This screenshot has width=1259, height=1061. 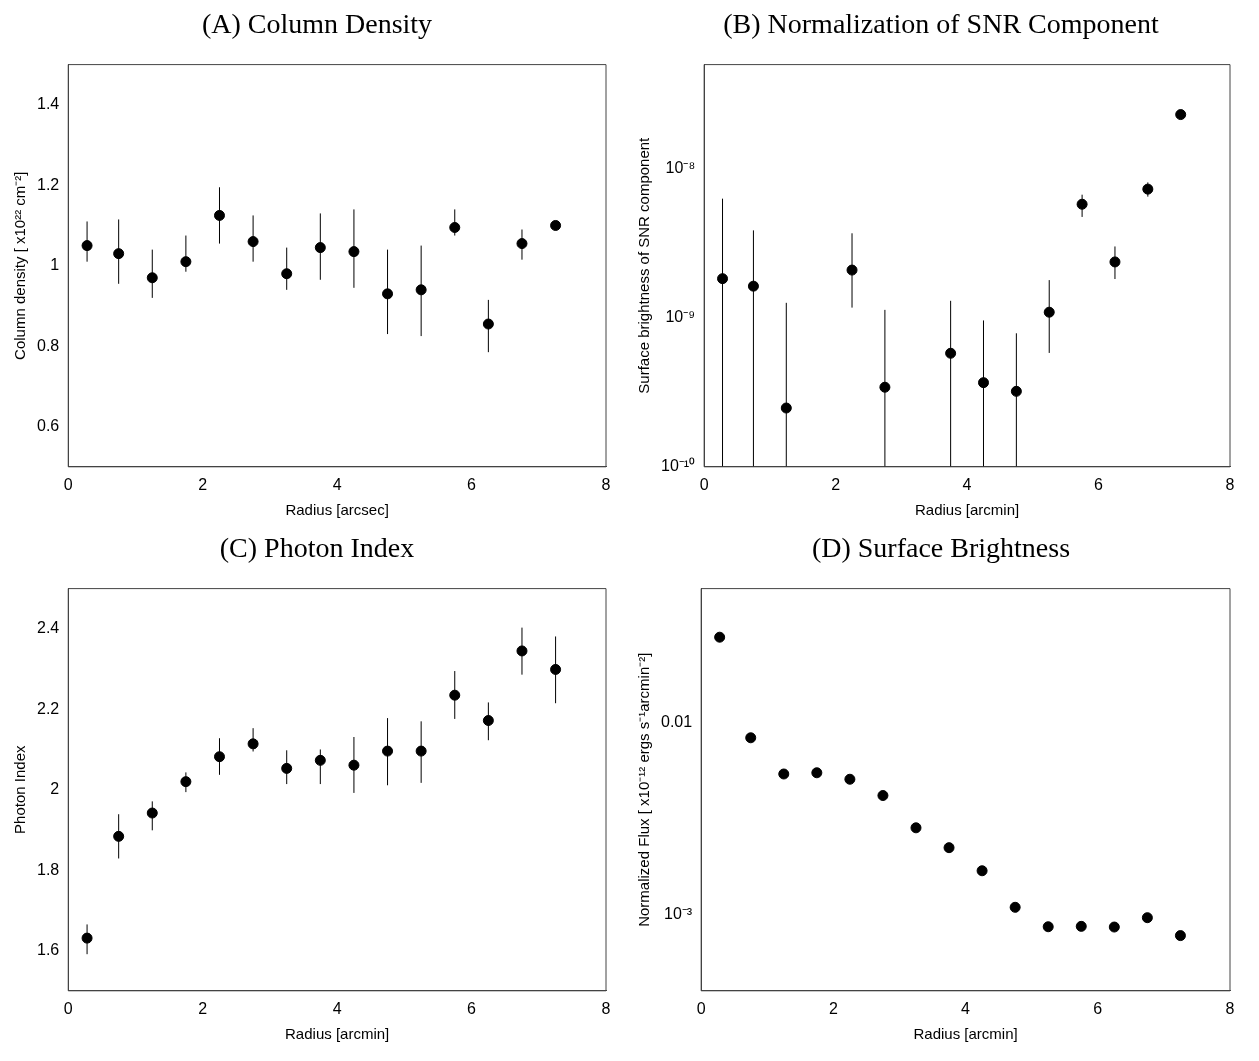 What do you see at coordinates (678, 466) in the screenshot?
I see `y-tick-label: 10⁻¹⁰` at bounding box center [678, 466].